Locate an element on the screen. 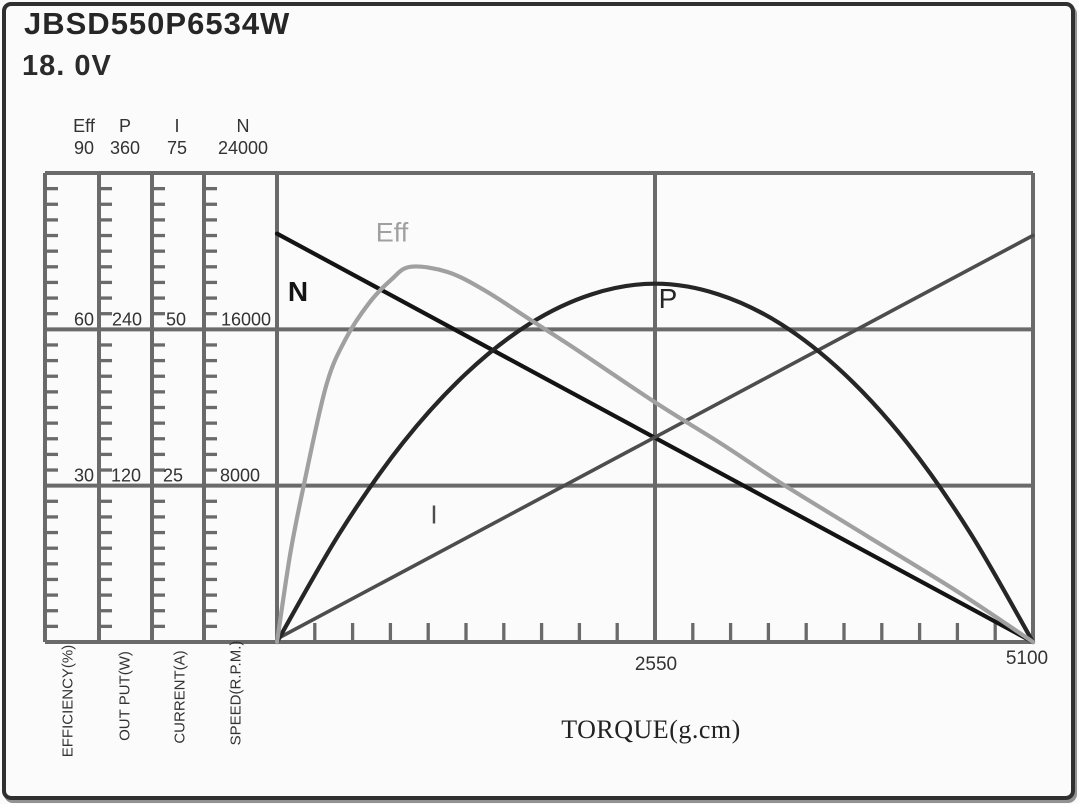 The width and height of the screenshot is (1079, 804). gridline-value-n-8000: 8000 is located at coordinates (240, 475).